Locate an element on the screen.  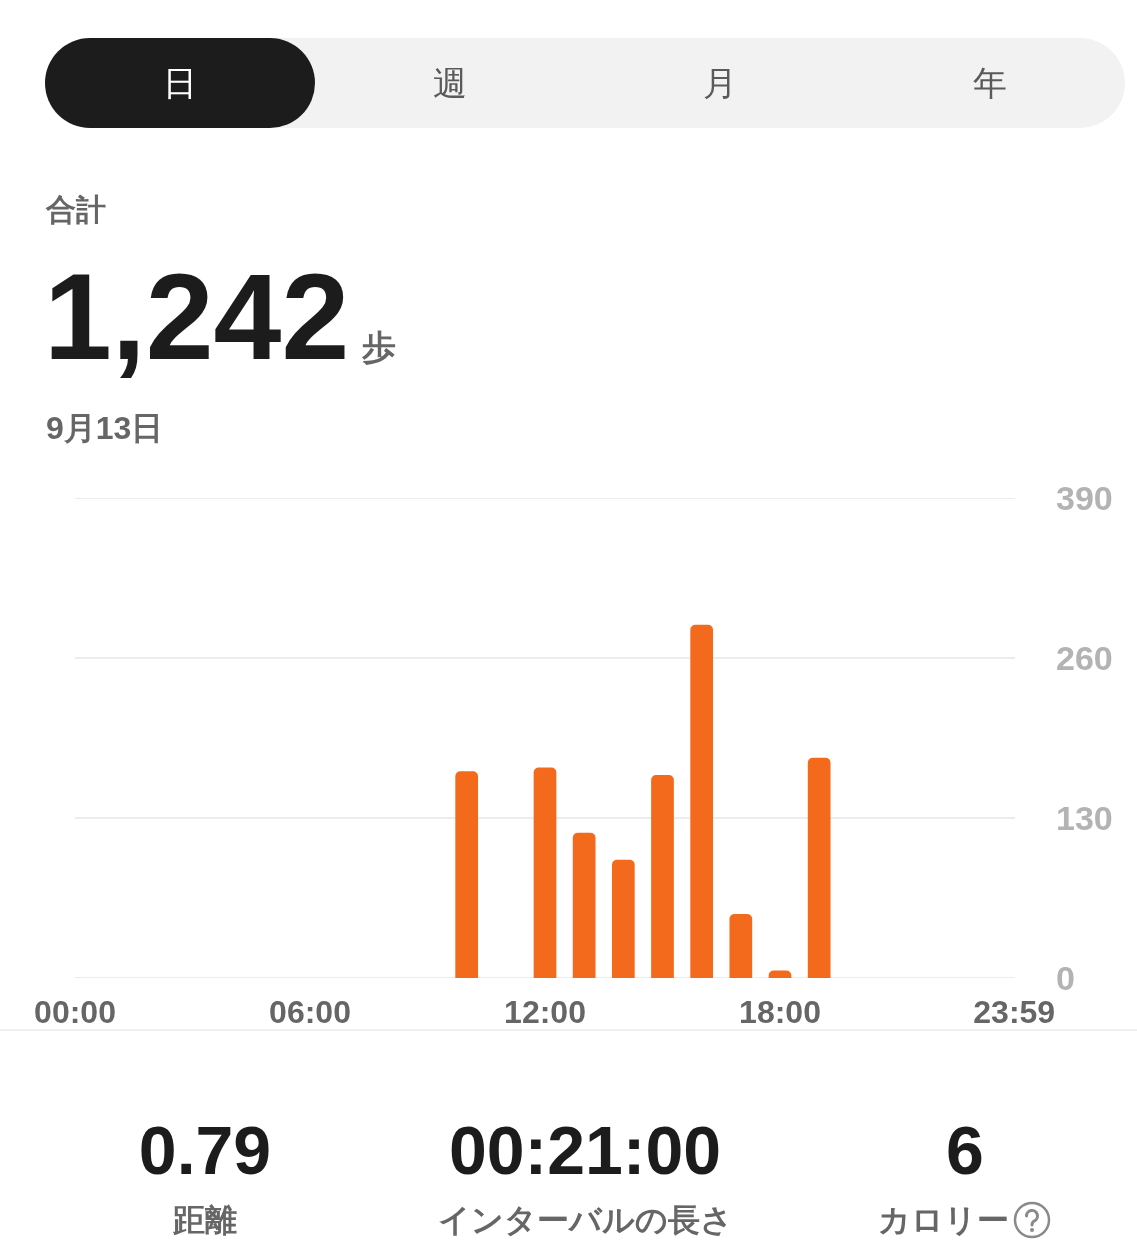
y-tick-label: 0 is located at coordinates (1065, 977).